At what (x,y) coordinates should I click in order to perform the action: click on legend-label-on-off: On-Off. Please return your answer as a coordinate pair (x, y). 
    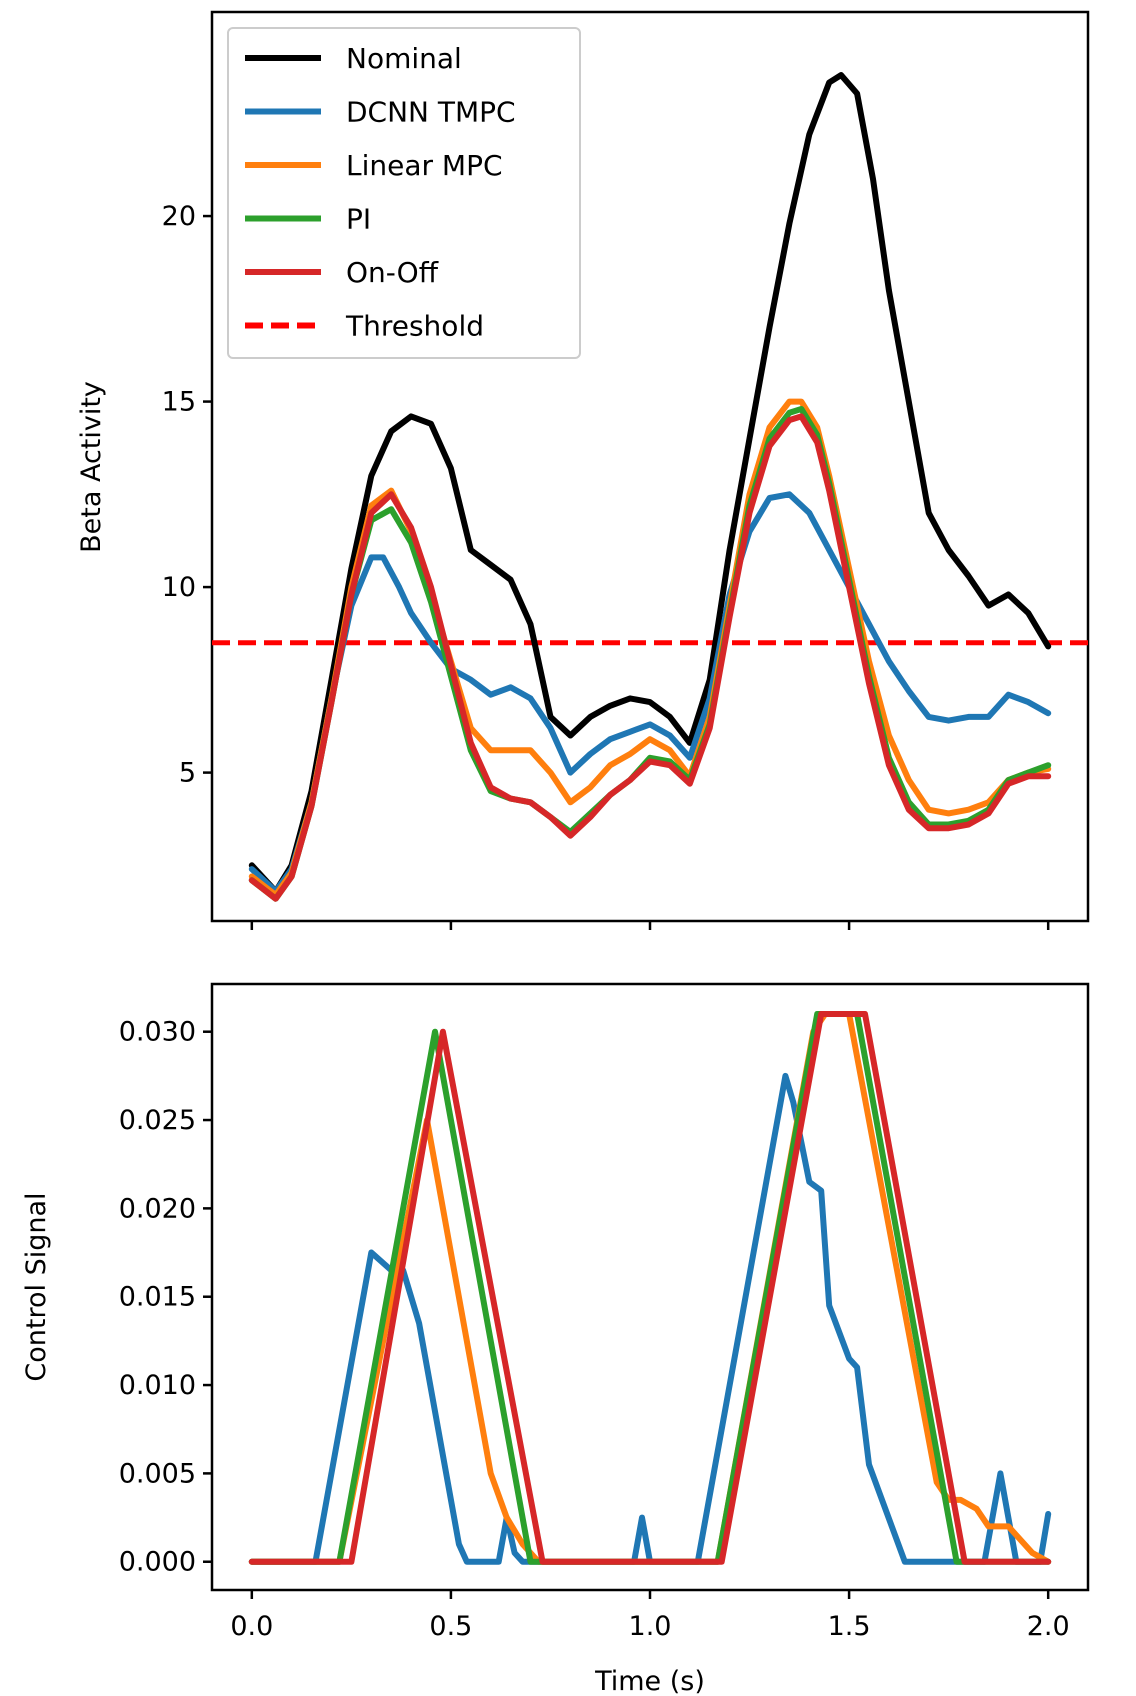
    Looking at the image, I should click on (392, 272).